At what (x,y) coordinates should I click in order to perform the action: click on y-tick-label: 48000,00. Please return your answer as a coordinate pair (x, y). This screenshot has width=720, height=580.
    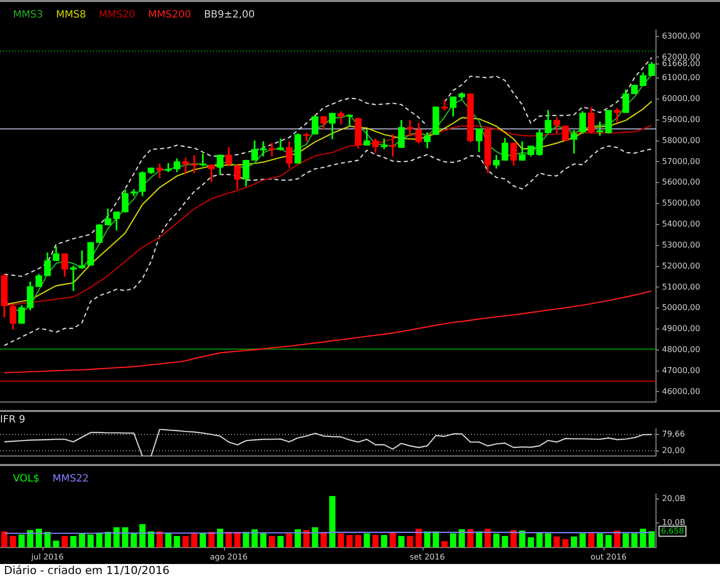
    Looking at the image, I should click on (681, 349).